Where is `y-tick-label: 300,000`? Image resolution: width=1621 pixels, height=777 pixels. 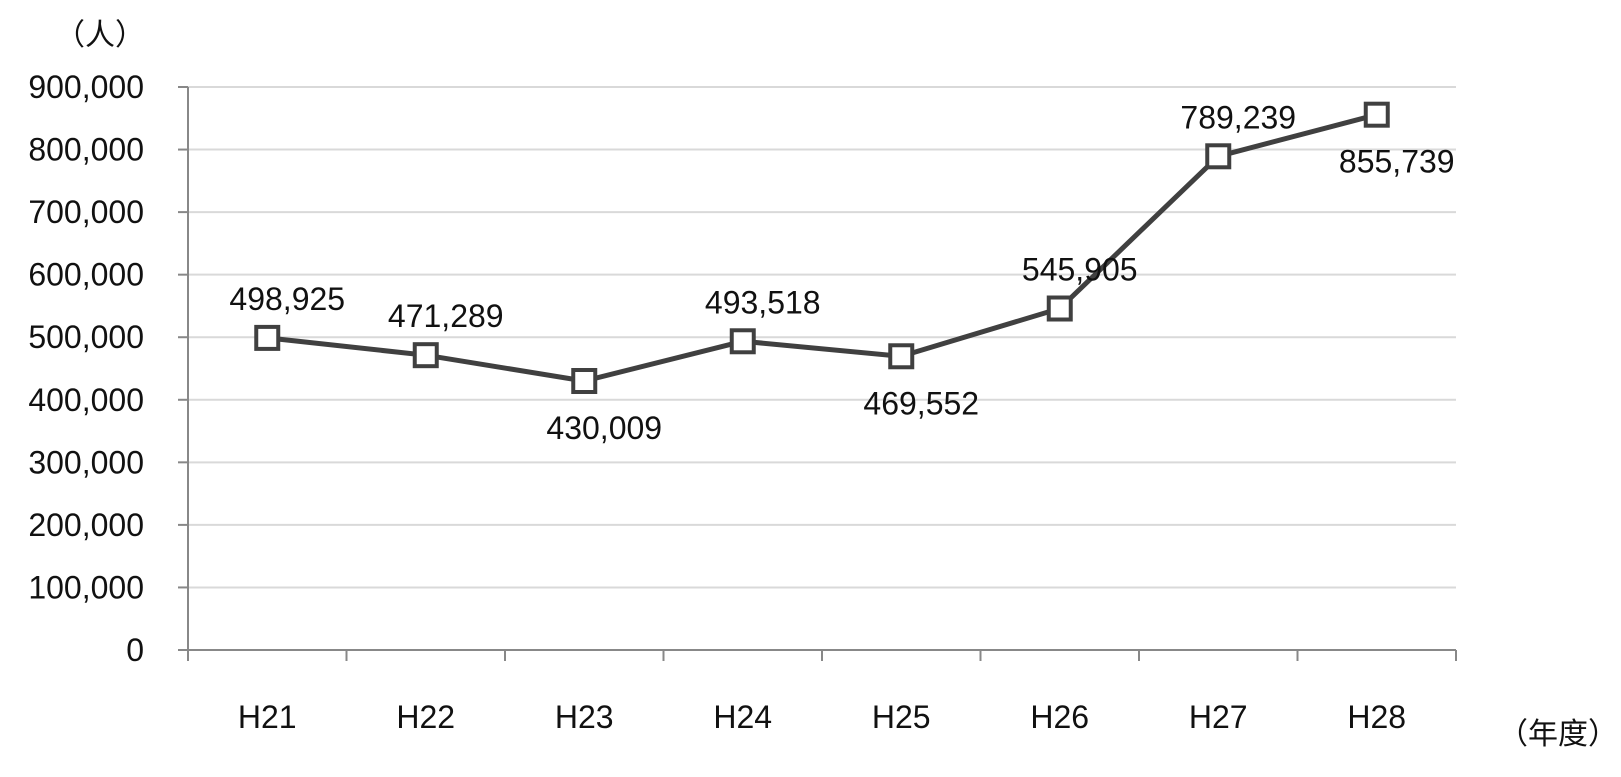
y-tick-label: 300,000 is located at coordinates (86, 462).